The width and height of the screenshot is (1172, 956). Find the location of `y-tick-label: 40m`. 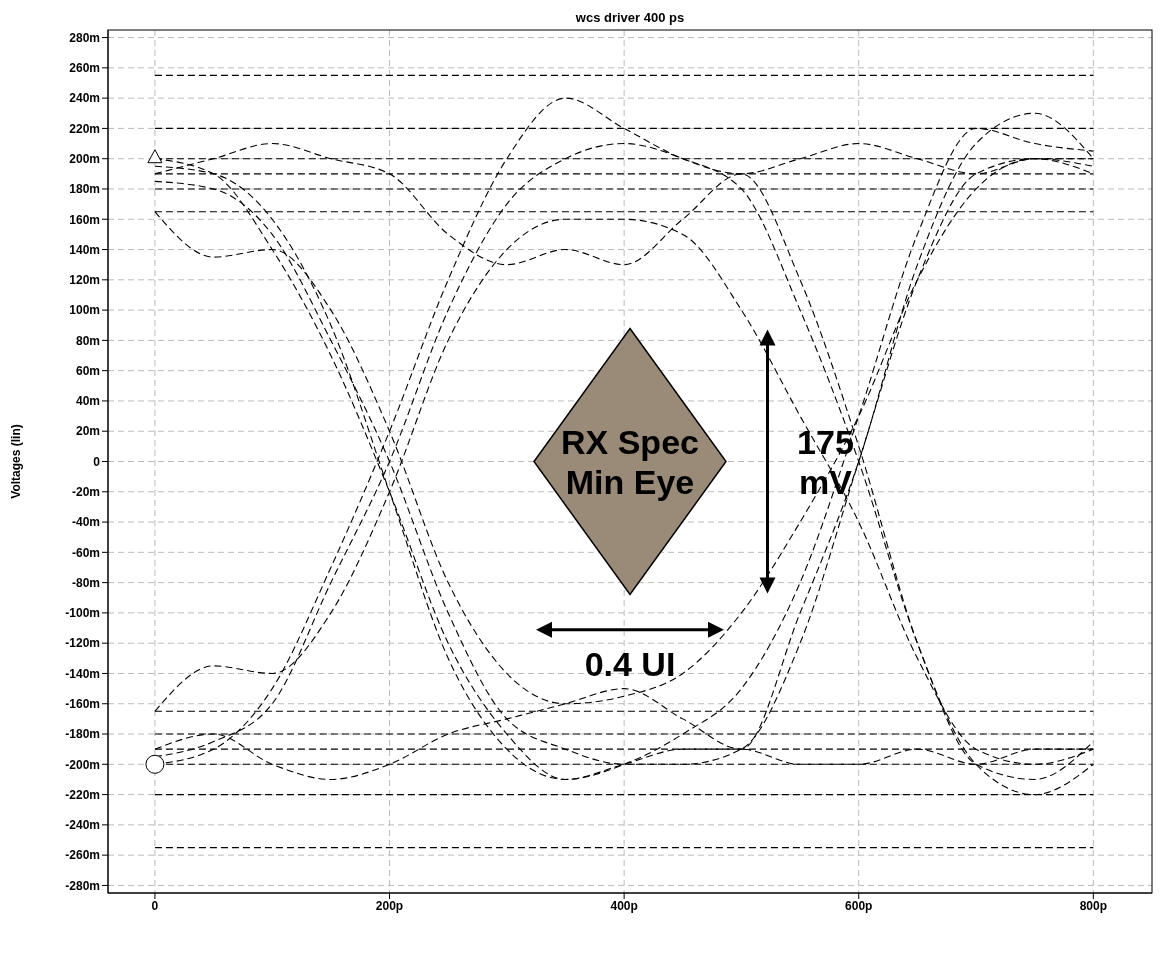

y-tick-label: 40m is located at coordinates (87, 401).